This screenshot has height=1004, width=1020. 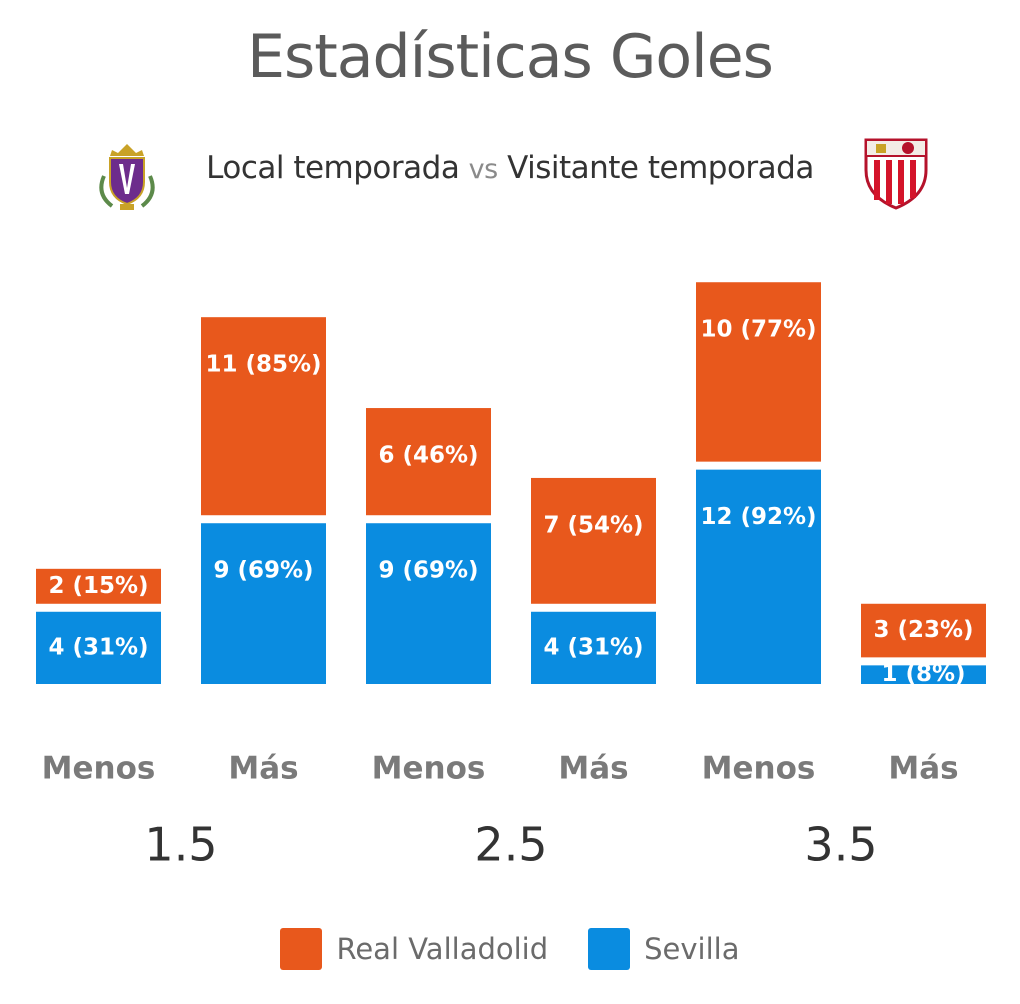 I want to click on subtitle: Local temporada vs Visitante temporada, so click(x=510, y=168).